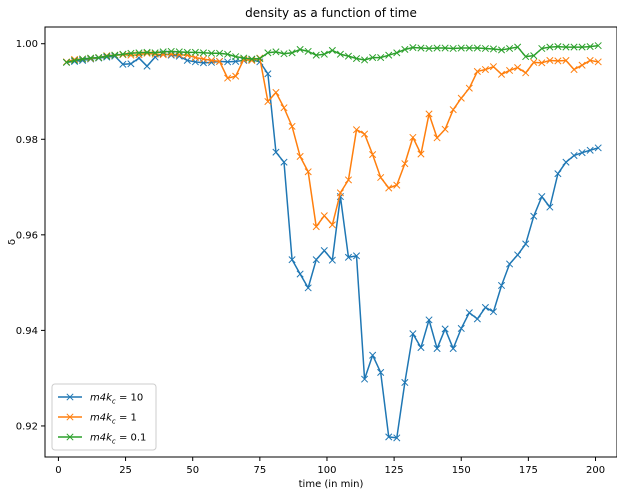  What do you see at coordinates (331, 13) in the screenshot?
I see `chart-title: density as a function of time` at bounding box center [331, 13].